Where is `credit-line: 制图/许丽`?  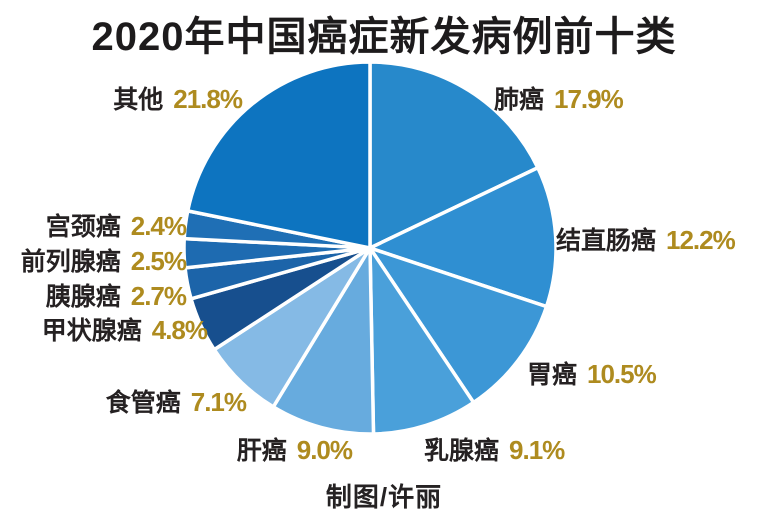
credit-line: 制图/许丽 is located at coordinates (384, 497).